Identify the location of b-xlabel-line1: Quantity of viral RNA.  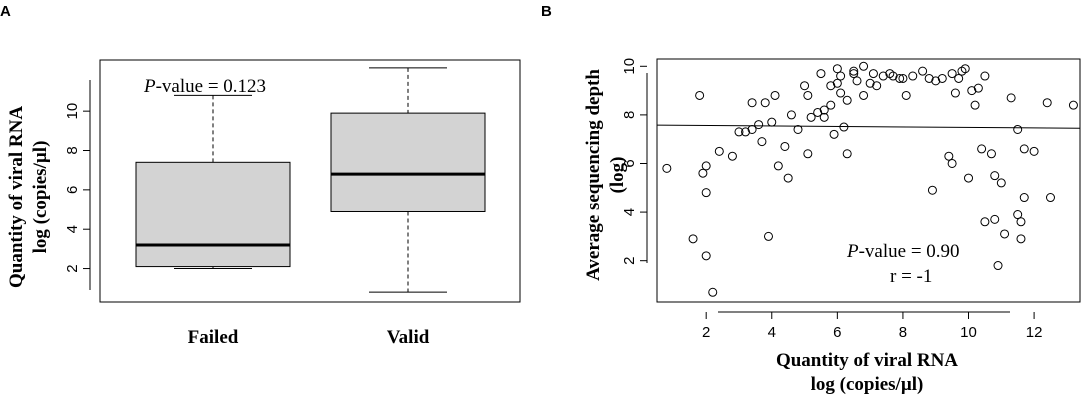
(867, 360).